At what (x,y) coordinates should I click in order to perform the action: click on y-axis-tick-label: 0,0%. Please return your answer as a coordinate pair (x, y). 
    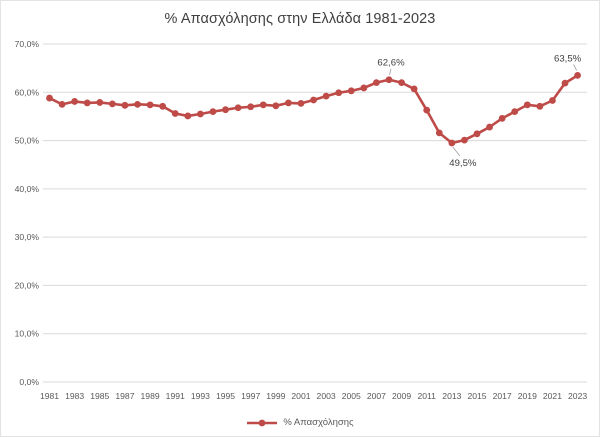
    Looking at the image, I should click on (29, 382).